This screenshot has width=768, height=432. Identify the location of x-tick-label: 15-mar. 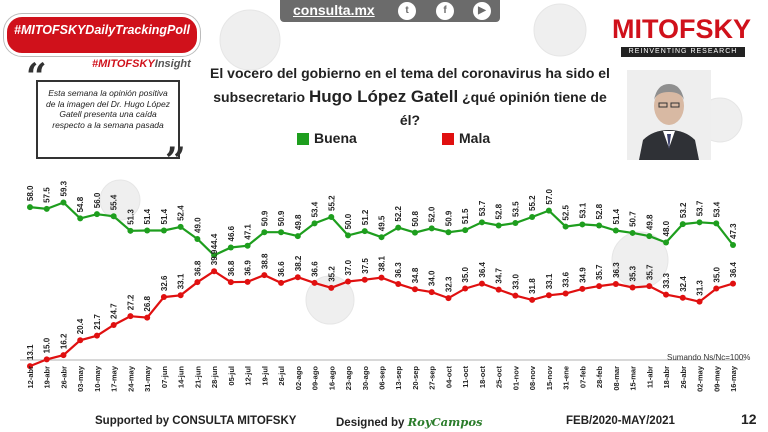
(633, 378).